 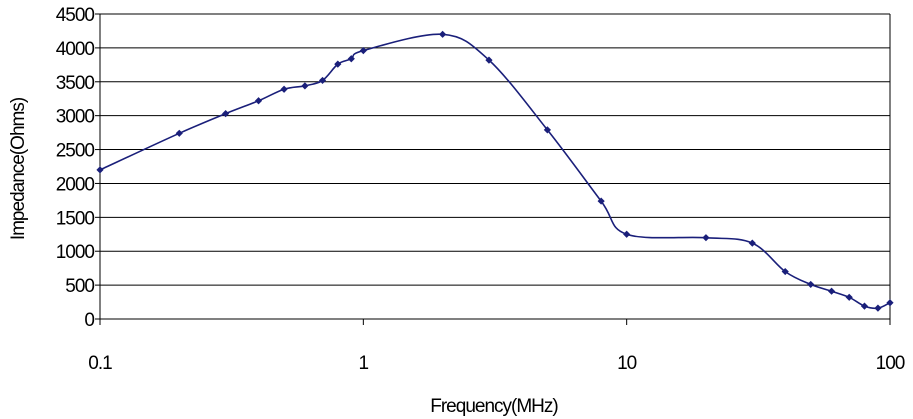 I want to click on x-tick-label: 0.1, so click(x=100, y=363).